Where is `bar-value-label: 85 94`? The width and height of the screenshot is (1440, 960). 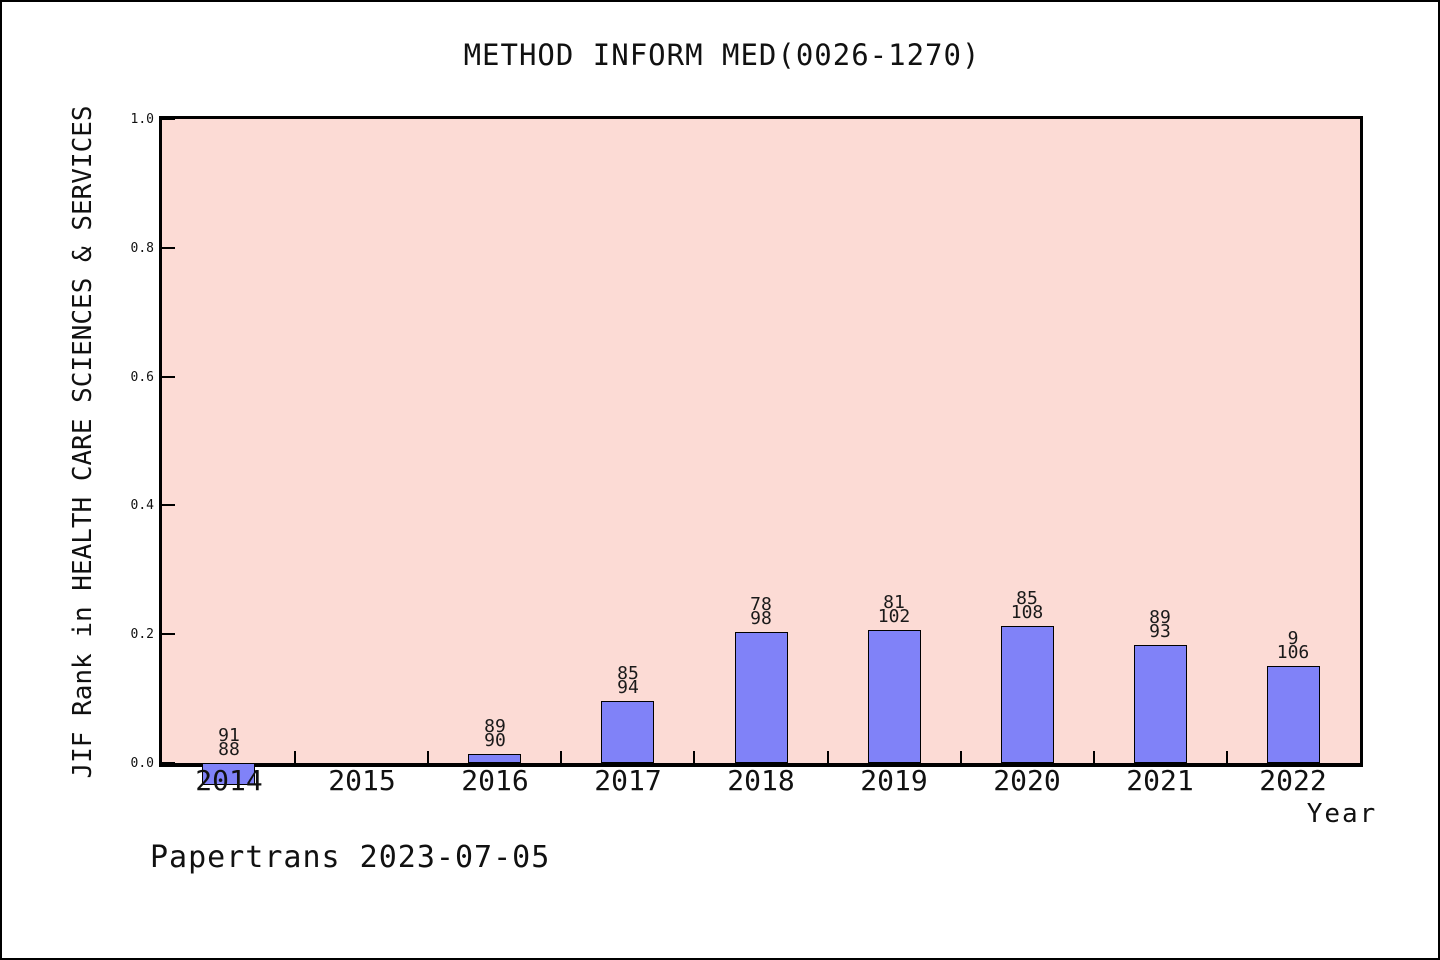 bar-value-label: 85 94 is located at coordinates (628, 680).